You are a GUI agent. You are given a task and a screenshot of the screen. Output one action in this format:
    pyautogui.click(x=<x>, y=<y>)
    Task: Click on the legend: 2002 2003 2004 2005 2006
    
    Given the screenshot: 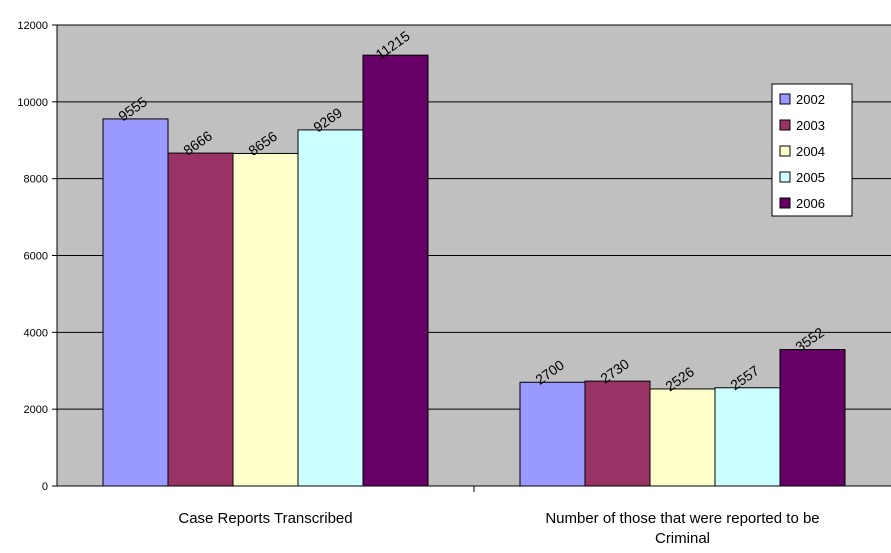 What is the action you would take?
    pyautogui.click(x=812, y=150)
    